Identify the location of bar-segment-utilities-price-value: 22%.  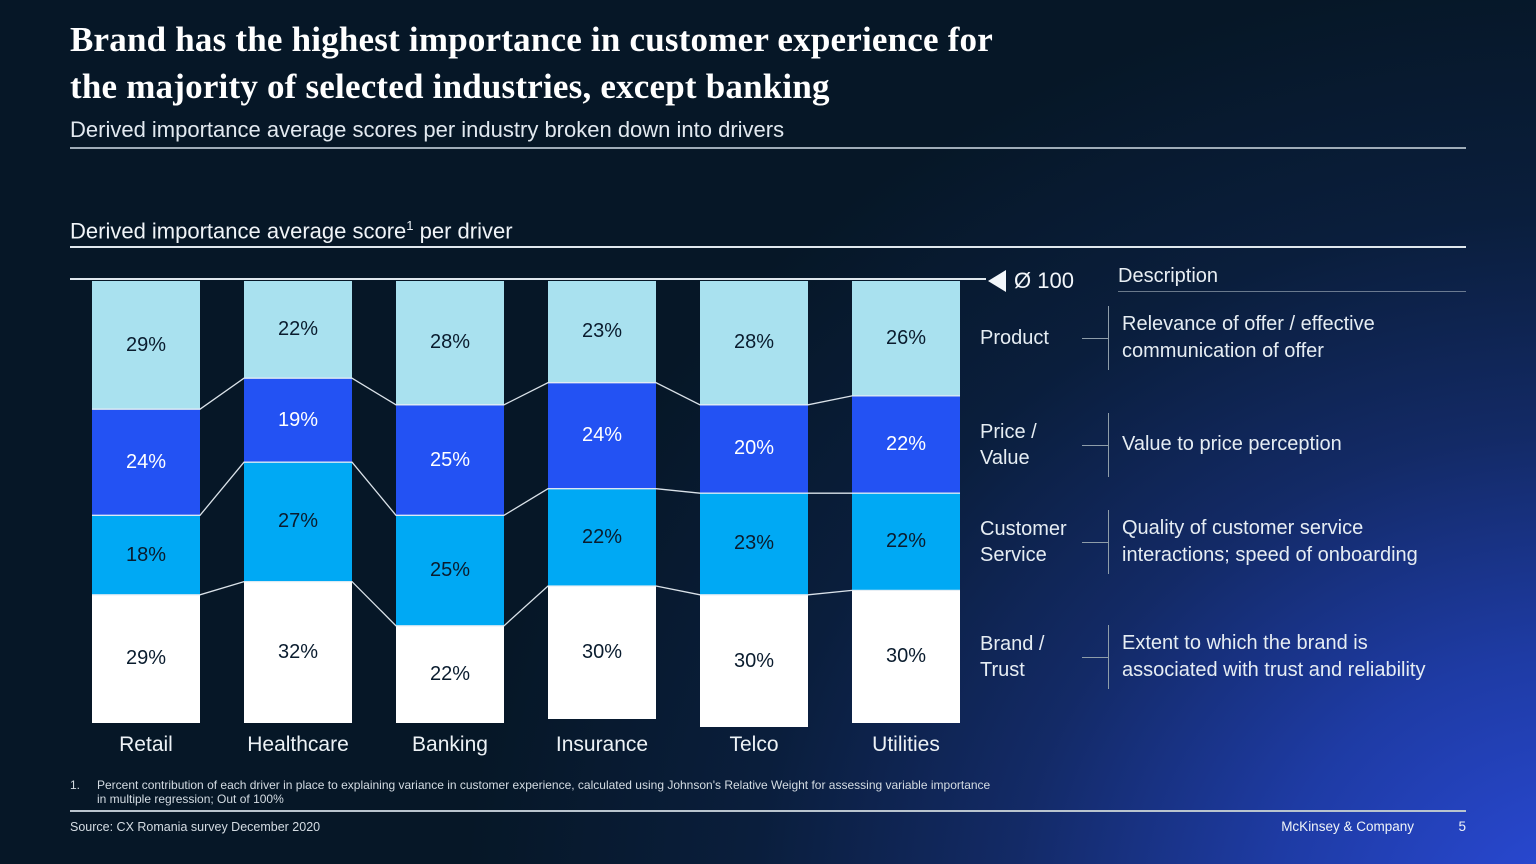
(906, 444).